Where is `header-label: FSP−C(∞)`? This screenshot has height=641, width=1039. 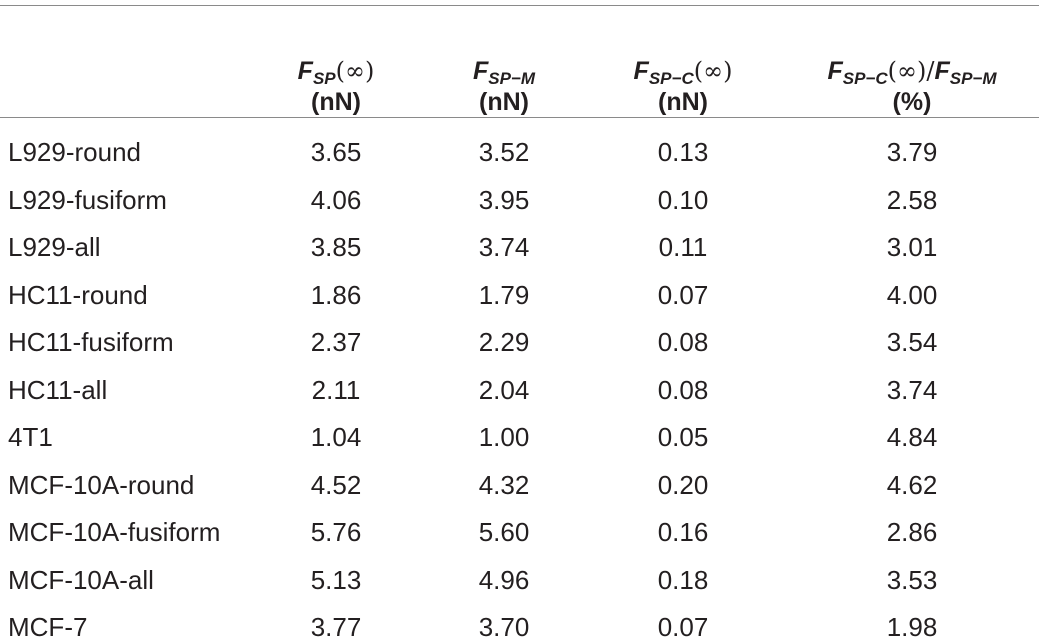 header-label: FSP−C(∞) is located at coordinates (683, 75).